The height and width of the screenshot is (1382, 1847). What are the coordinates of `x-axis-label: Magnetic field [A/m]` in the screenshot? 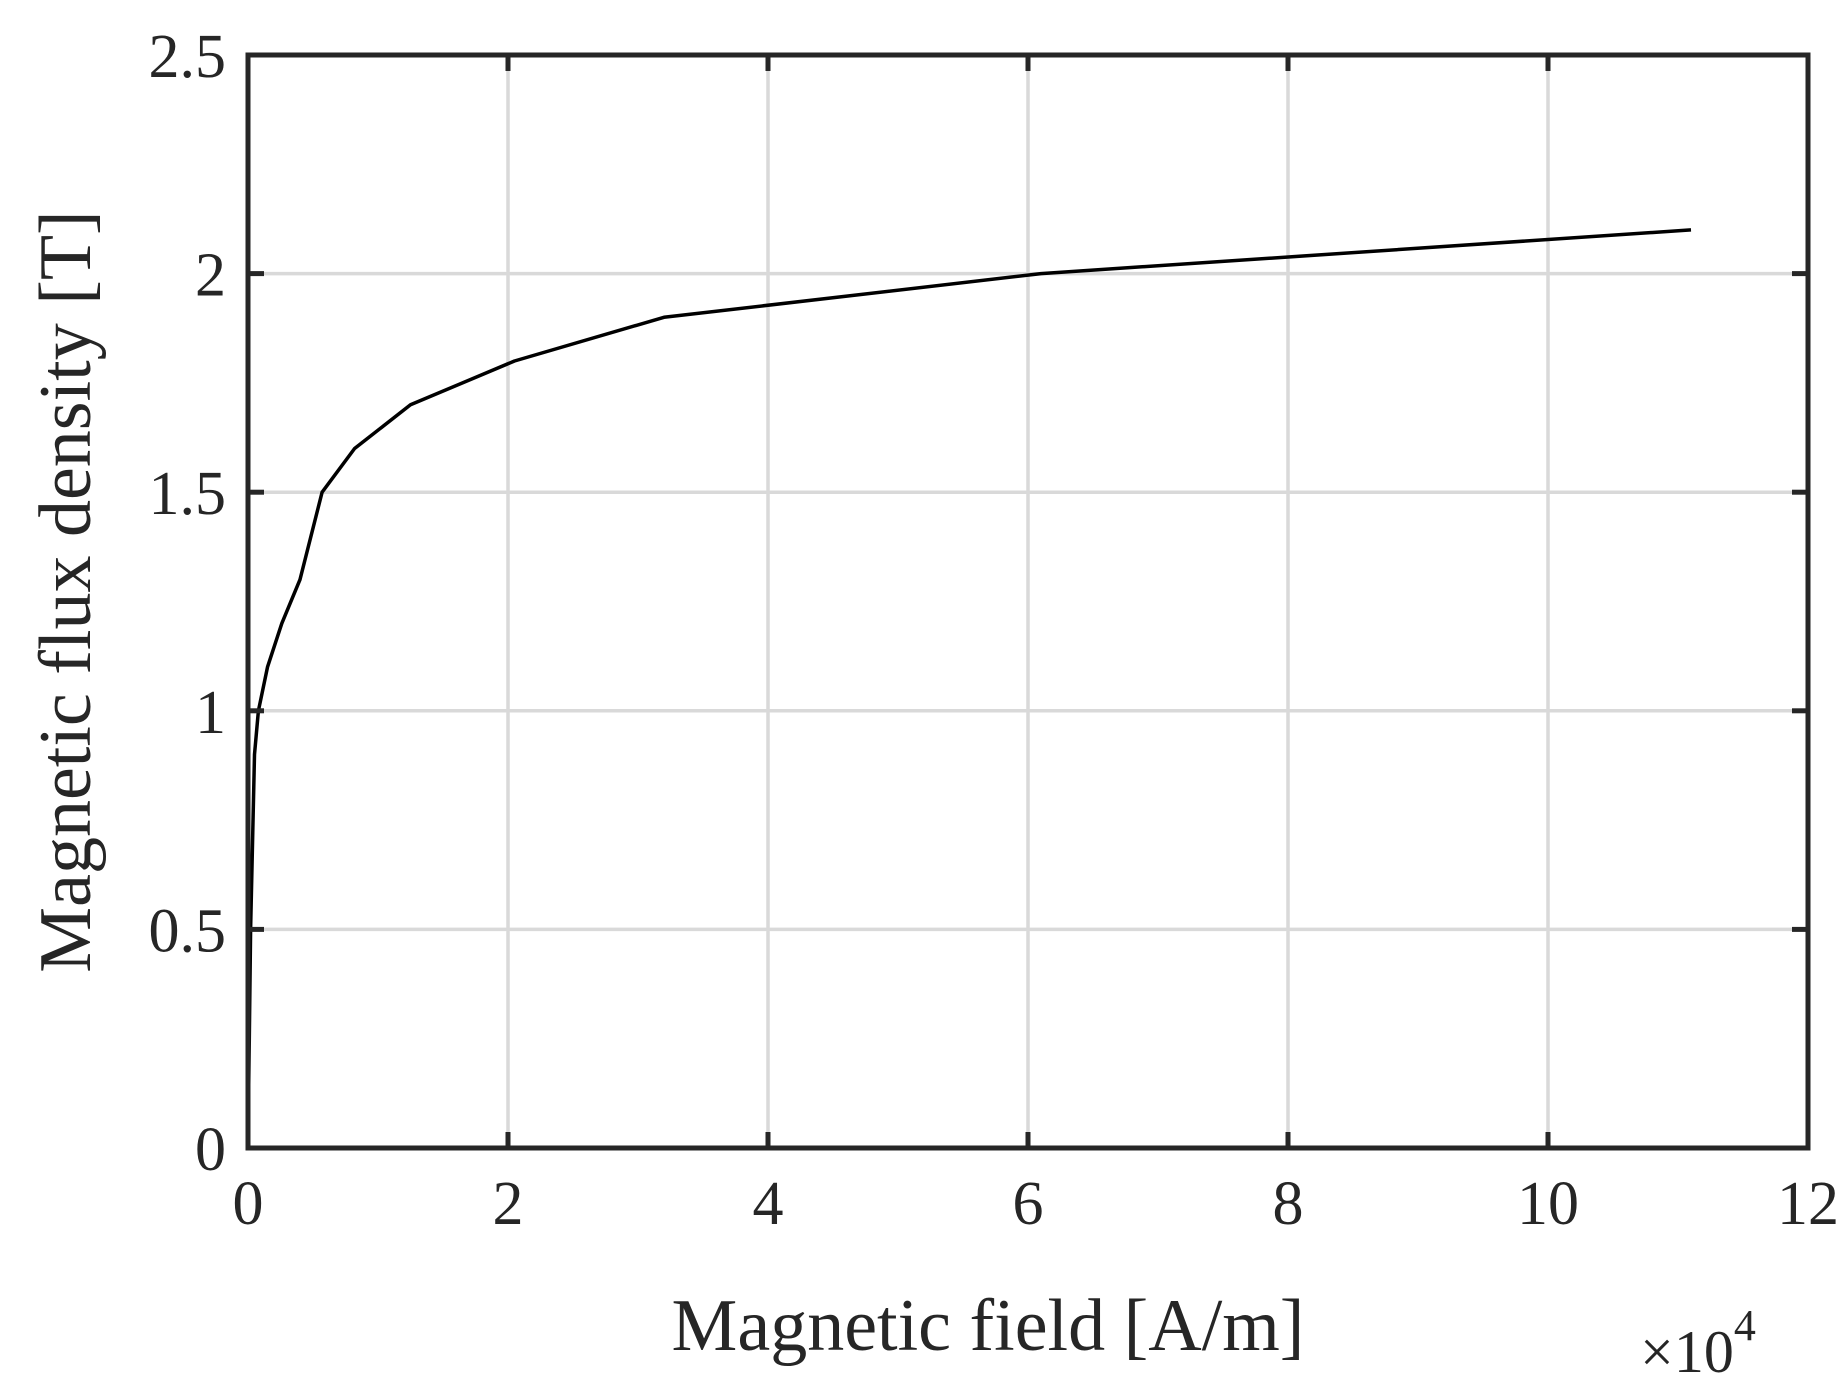 It's located at (988, 1326).